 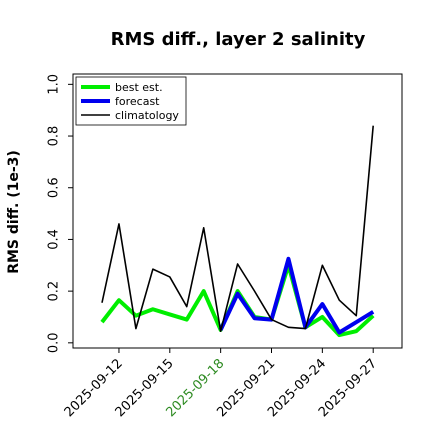 What do you see at coordinates (238, 39) in the screenshot?
I see `chart-title: RMS diff., layer 2 salinity` at bounding box center [238, 39].